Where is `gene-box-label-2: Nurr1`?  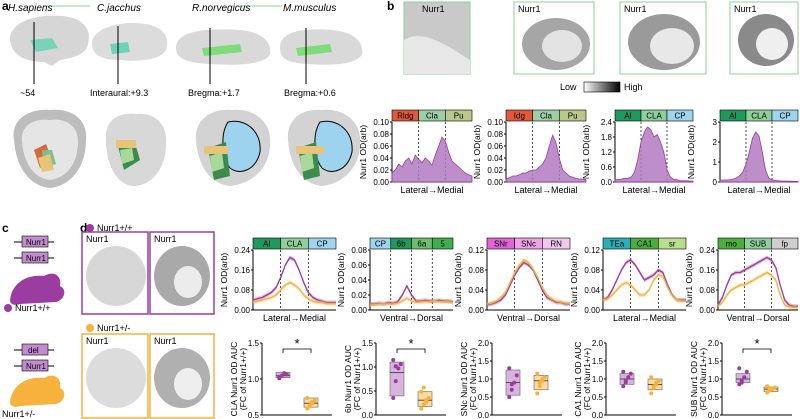
gene-box-label-2: Nurr1 is located at coordinates (36, 258).